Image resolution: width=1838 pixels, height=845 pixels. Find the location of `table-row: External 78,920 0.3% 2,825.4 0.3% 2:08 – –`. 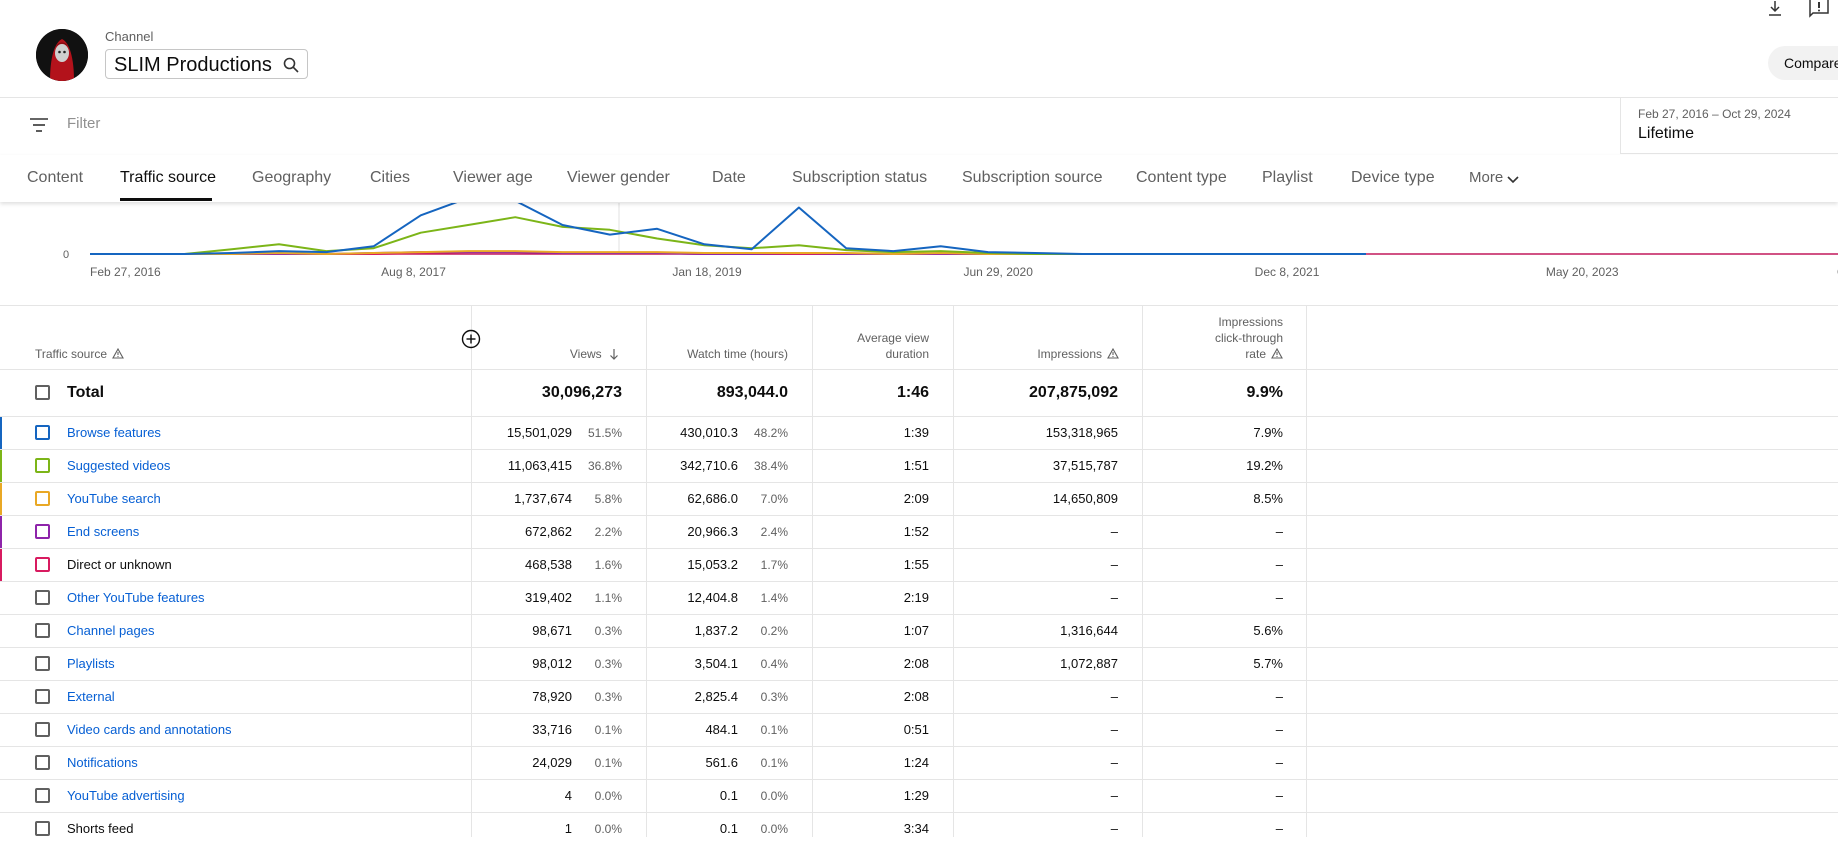

table-row: External 78,920 0.3% 2,825.4 0.3% 2:08 – – is located at coordinates (919, 696).